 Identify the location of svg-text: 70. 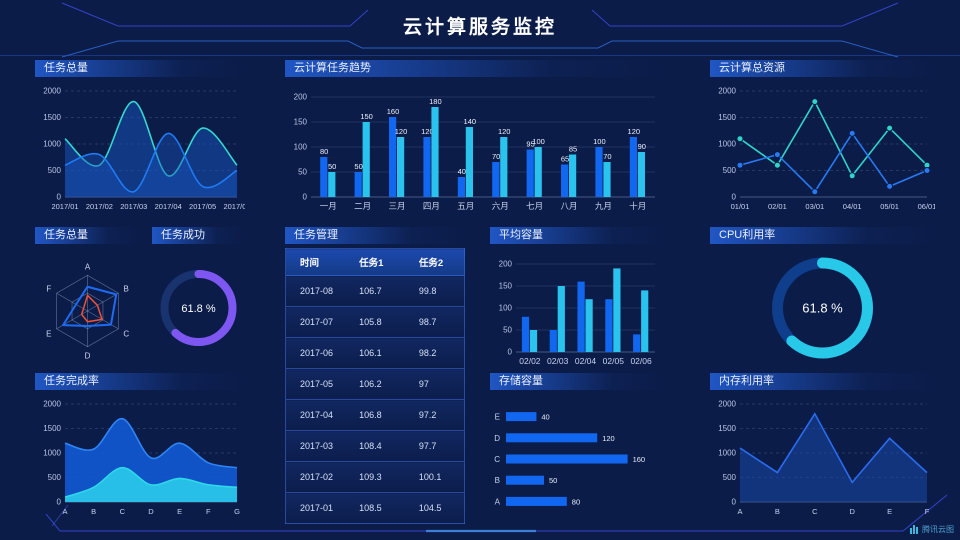
(496, 156).